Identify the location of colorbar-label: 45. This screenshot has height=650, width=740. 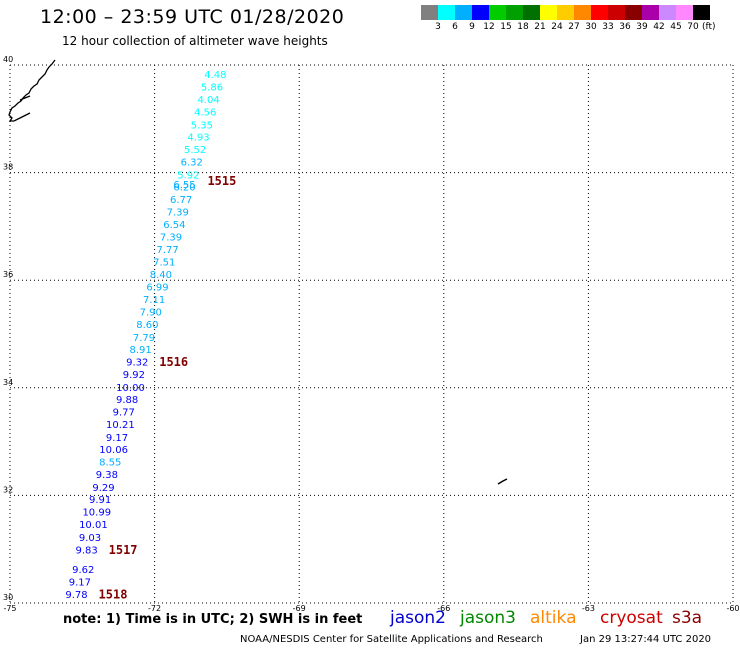
(676, 27).